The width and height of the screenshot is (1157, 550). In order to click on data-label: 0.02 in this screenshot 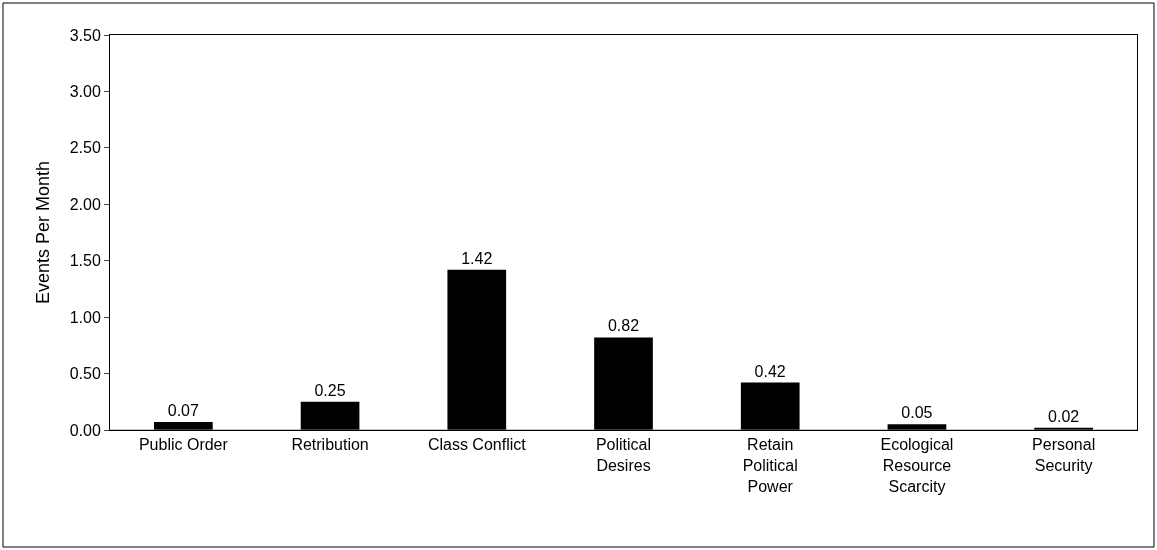, I will do `click(1064, 416)`.